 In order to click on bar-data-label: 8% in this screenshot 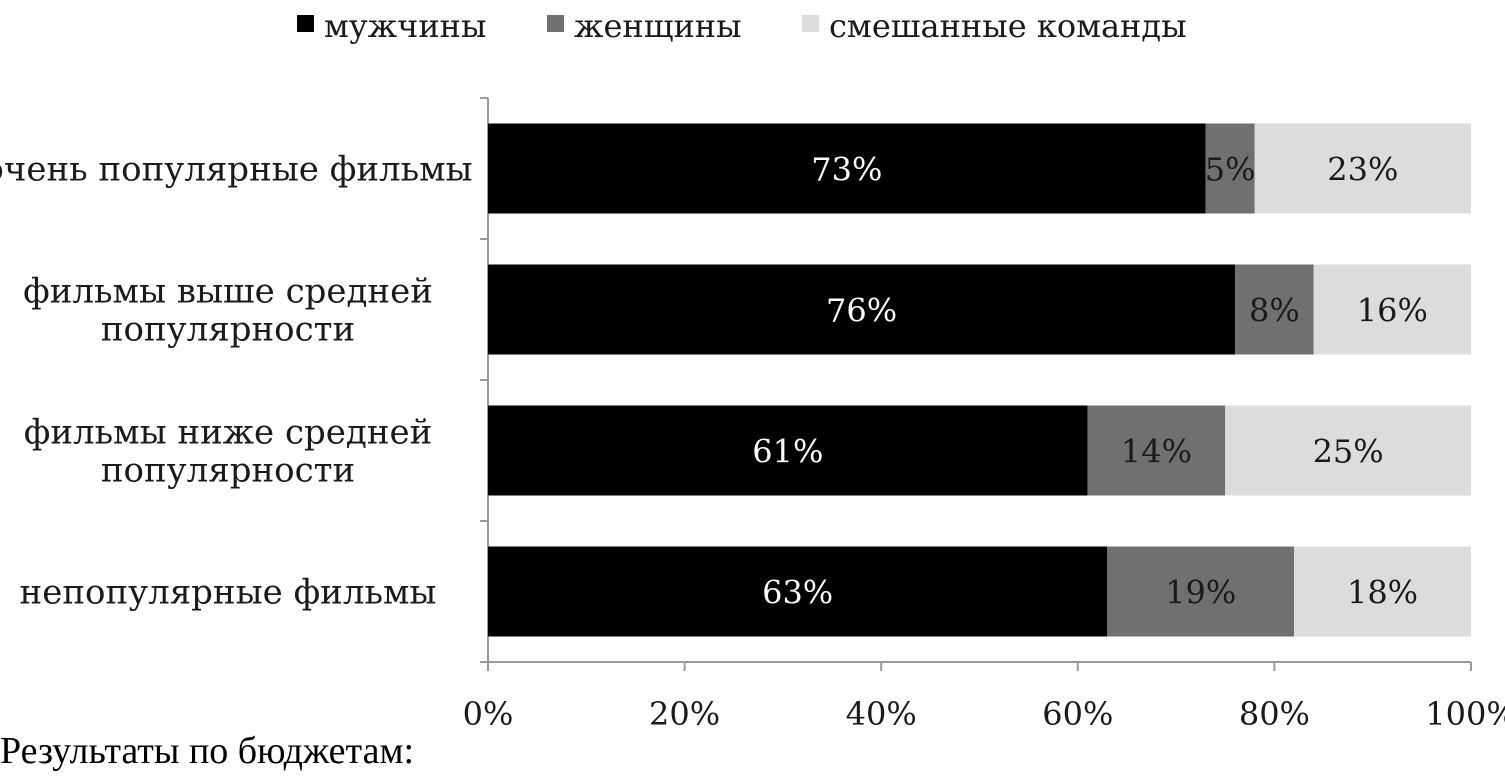, I will do `click(1274, 311)`.